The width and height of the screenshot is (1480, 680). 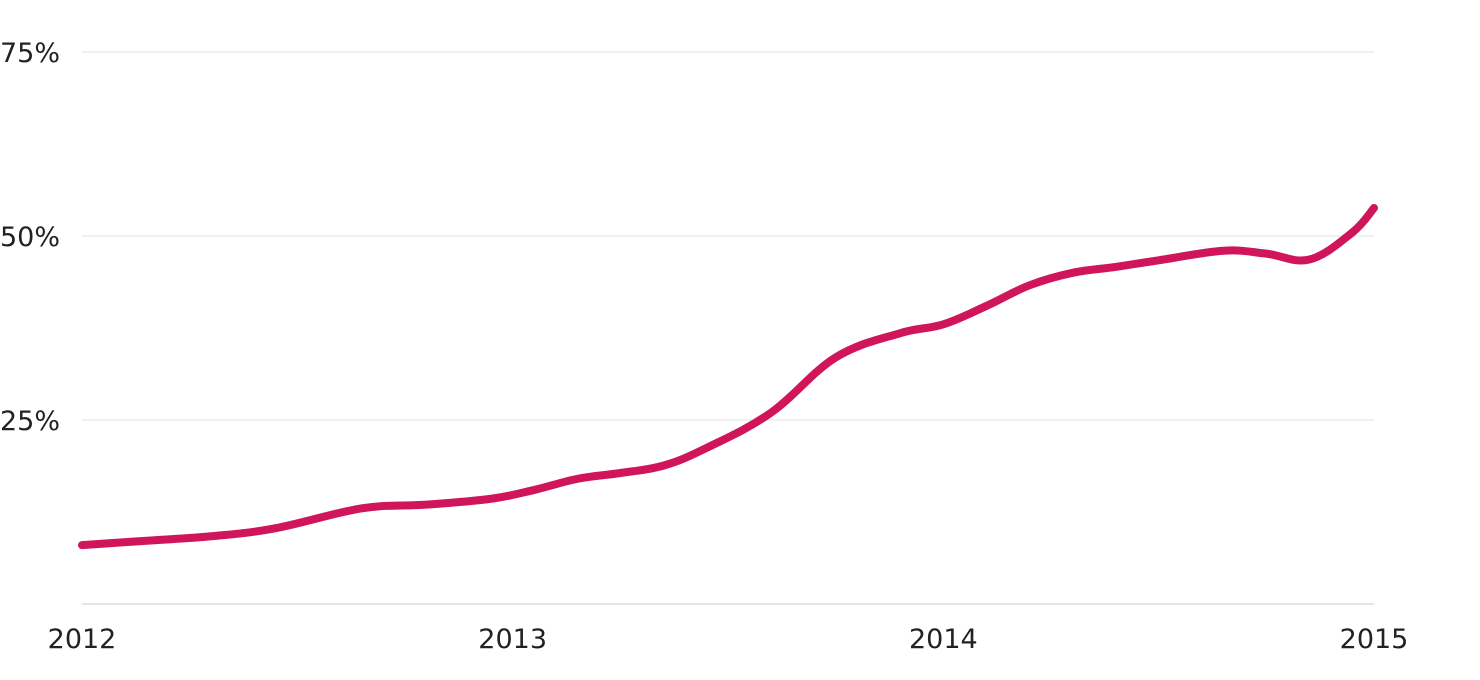 I want to click on y-tick-label: 25%, so click(x=30, y=421).